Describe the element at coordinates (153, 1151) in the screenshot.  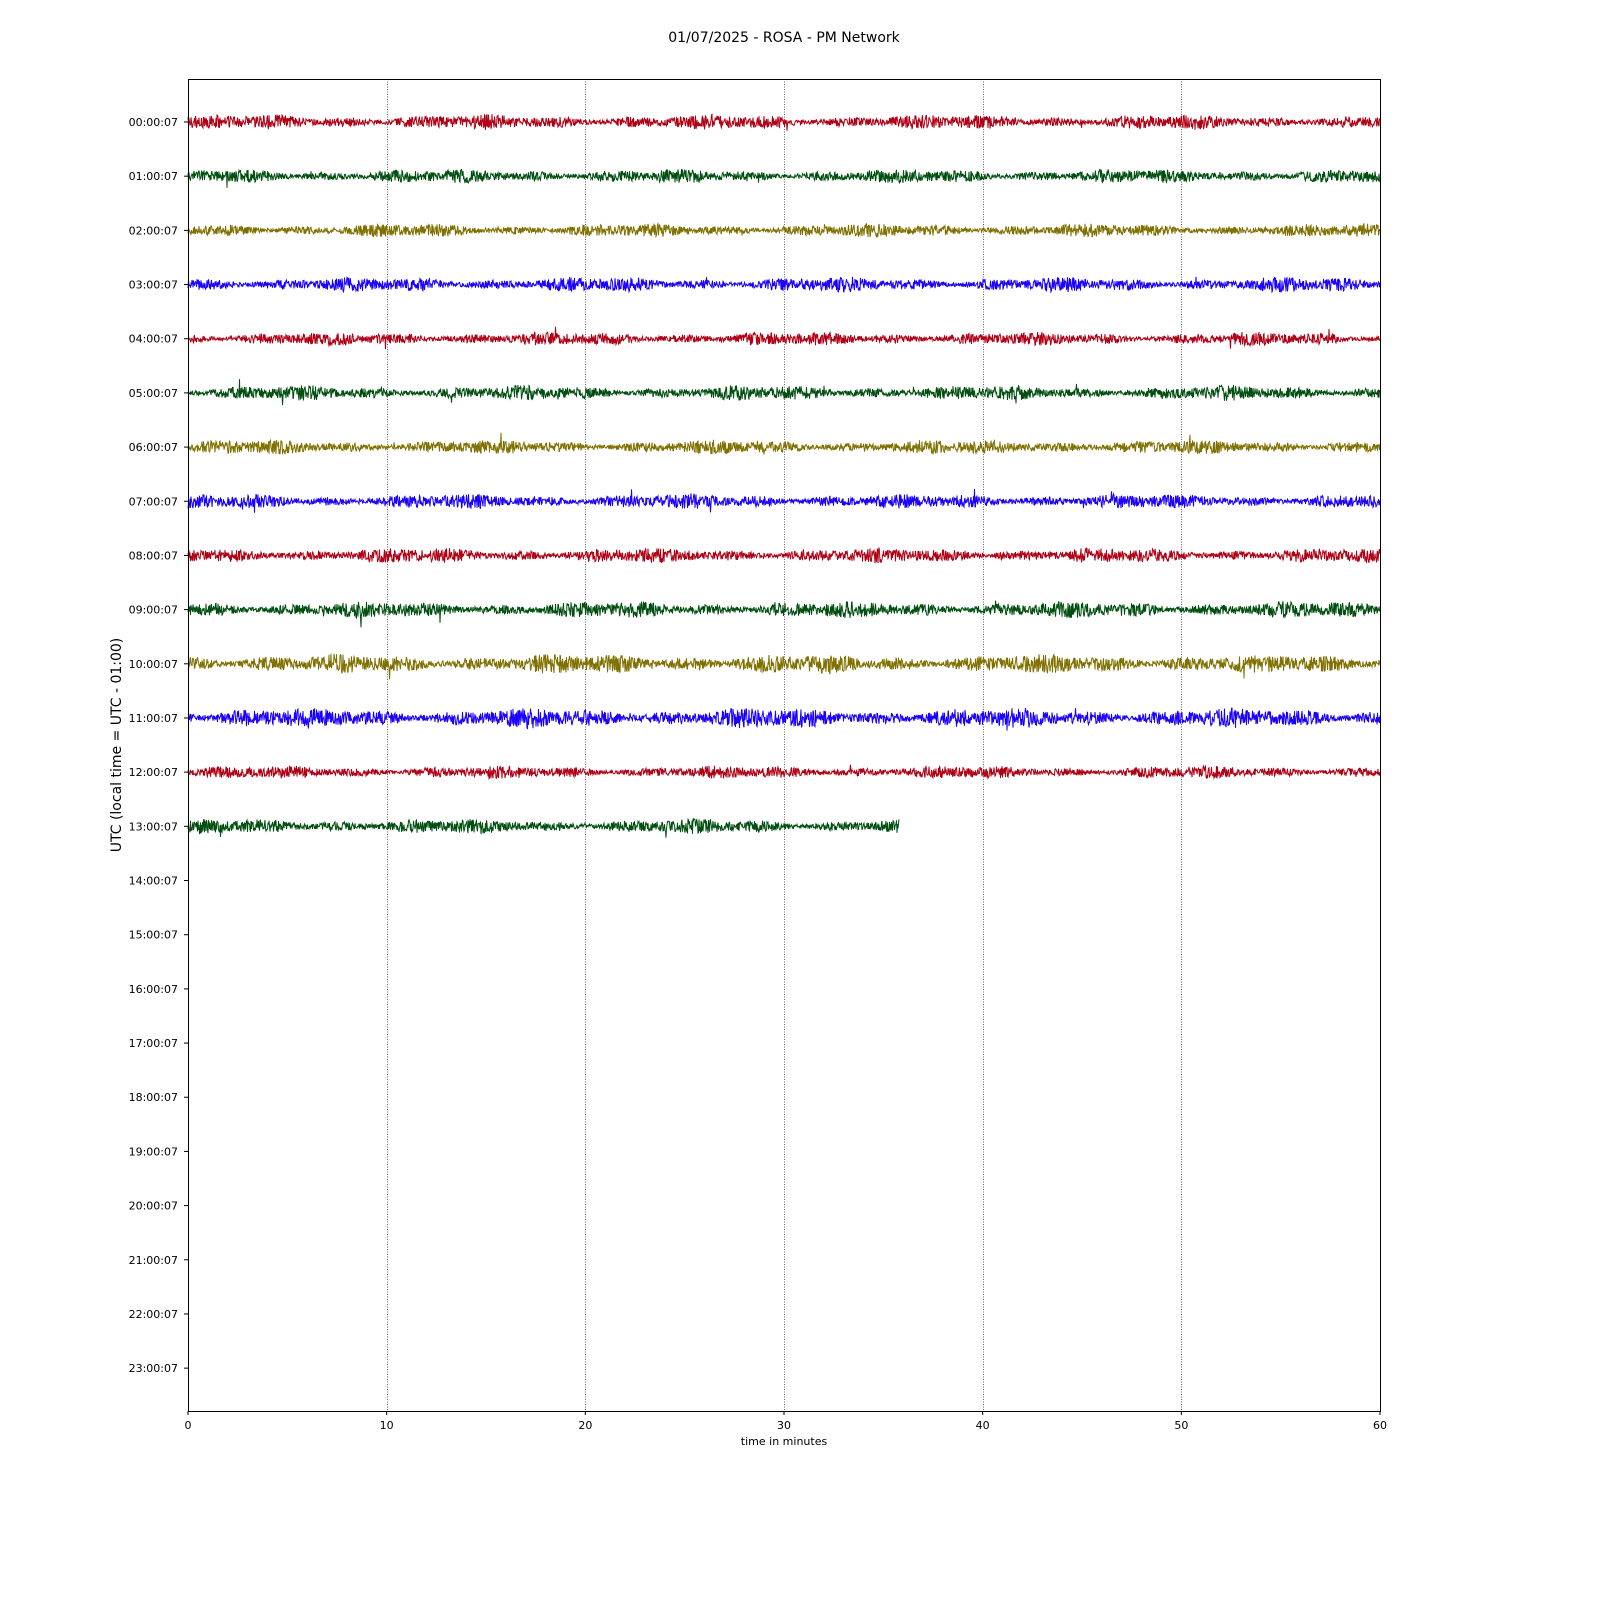
I see `y-tick-label: 19:00:07` at that location.